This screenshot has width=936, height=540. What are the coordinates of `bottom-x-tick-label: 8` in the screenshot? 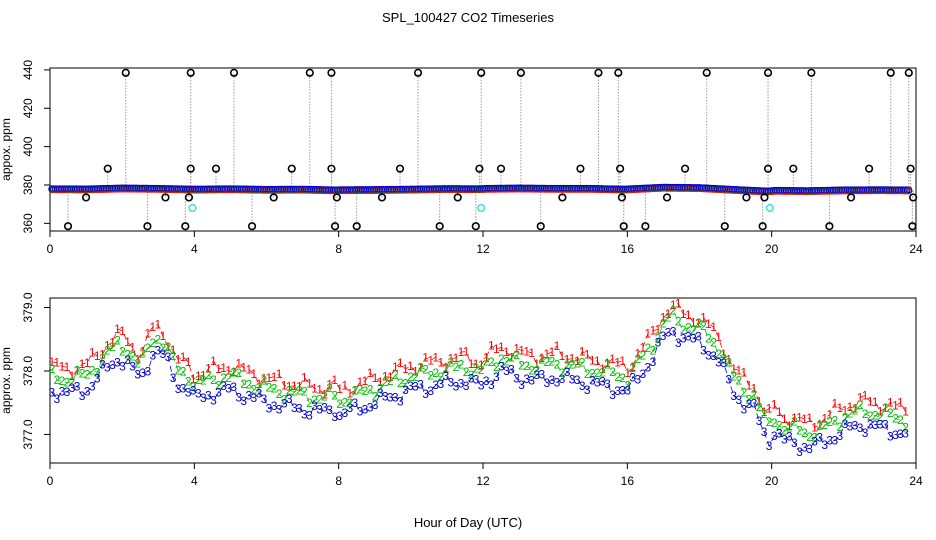 It's located at (338, 481).